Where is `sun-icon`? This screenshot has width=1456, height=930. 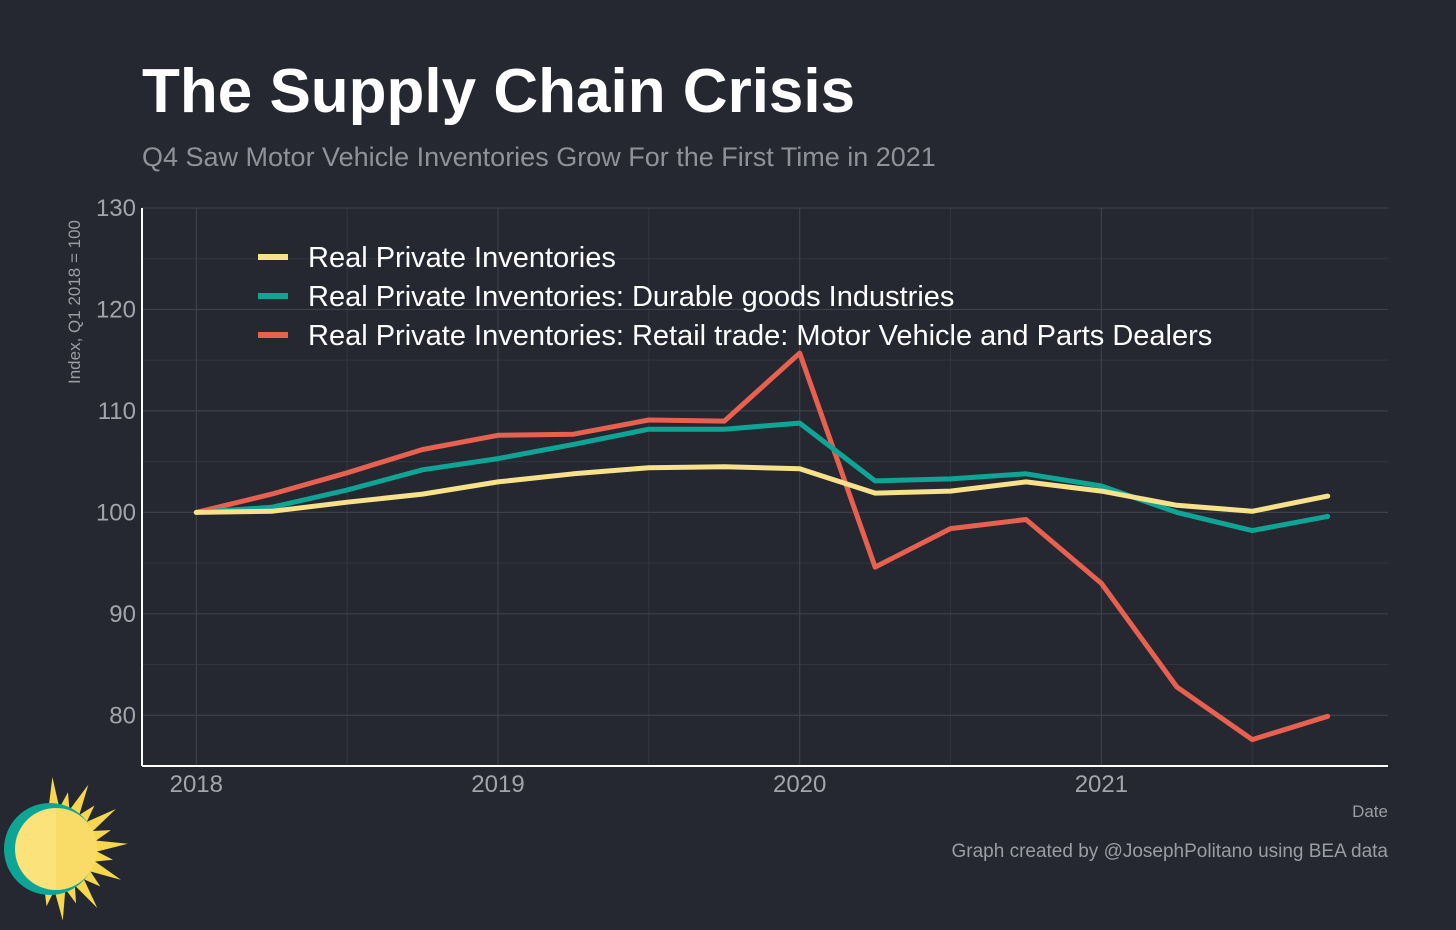
sun-icon is located at coordinates (66, 849).